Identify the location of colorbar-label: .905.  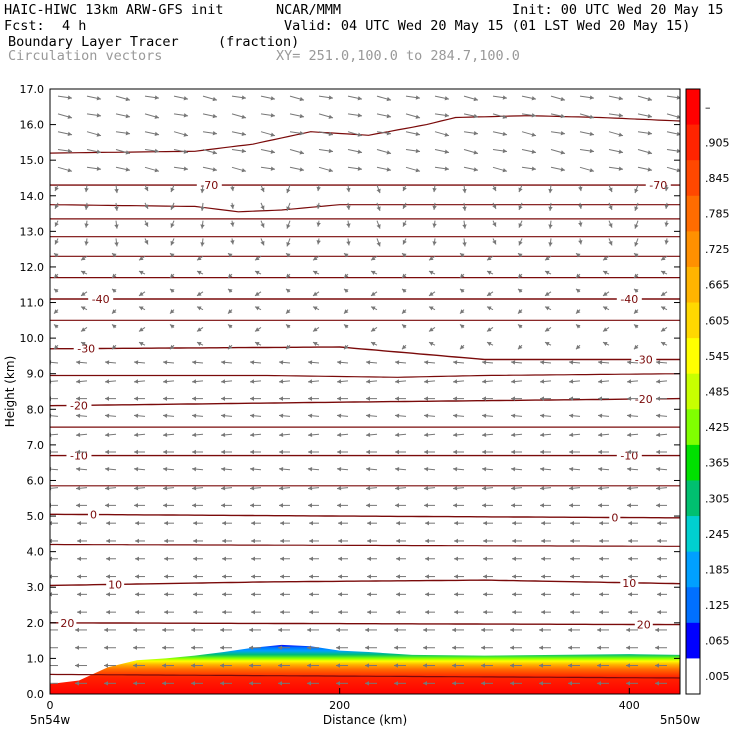
(717, 142).